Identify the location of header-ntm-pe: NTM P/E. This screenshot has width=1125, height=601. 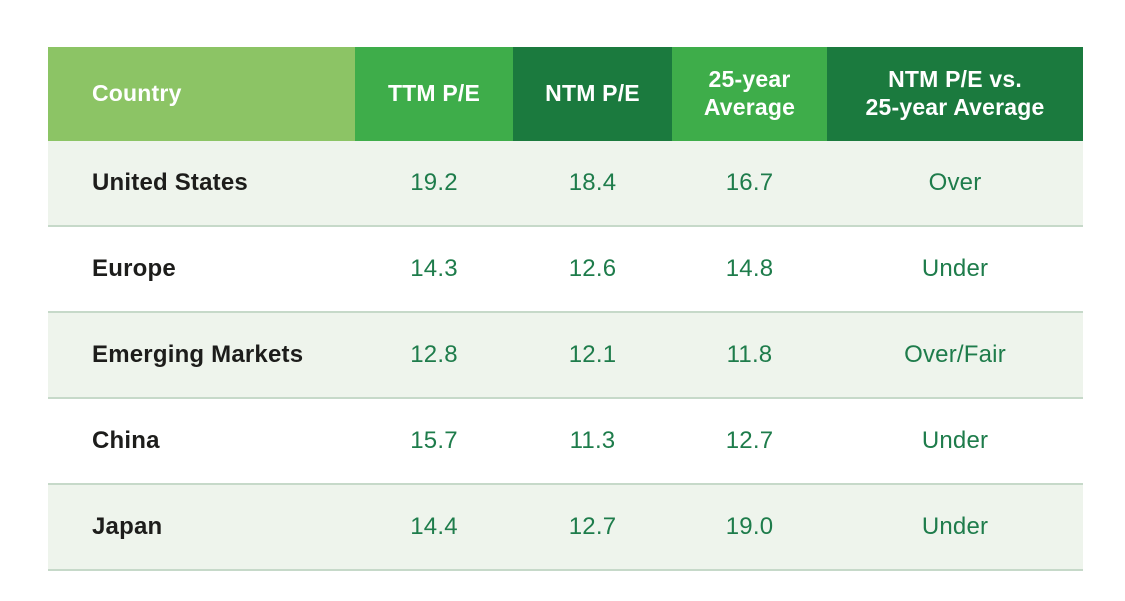
(592, 94).